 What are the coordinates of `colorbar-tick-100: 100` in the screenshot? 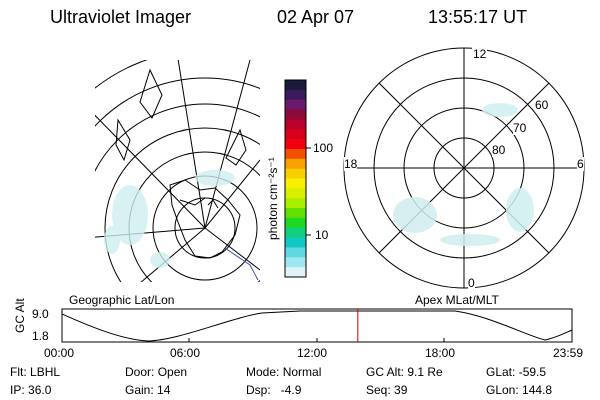 It's located at (323, 148).